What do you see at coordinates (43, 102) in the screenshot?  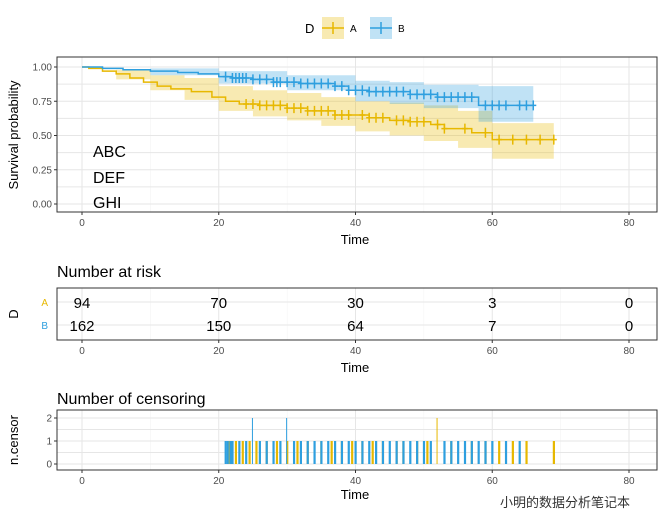 I see `km-ytick-label: 0.75` at bounding box center [43, 102].